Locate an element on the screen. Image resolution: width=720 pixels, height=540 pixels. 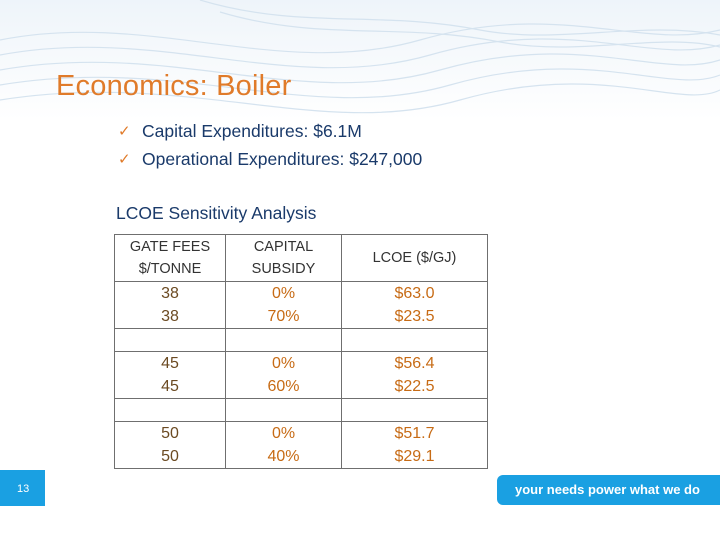
subsidy-cell: 0% 60% is located at coordinates (283, 375).